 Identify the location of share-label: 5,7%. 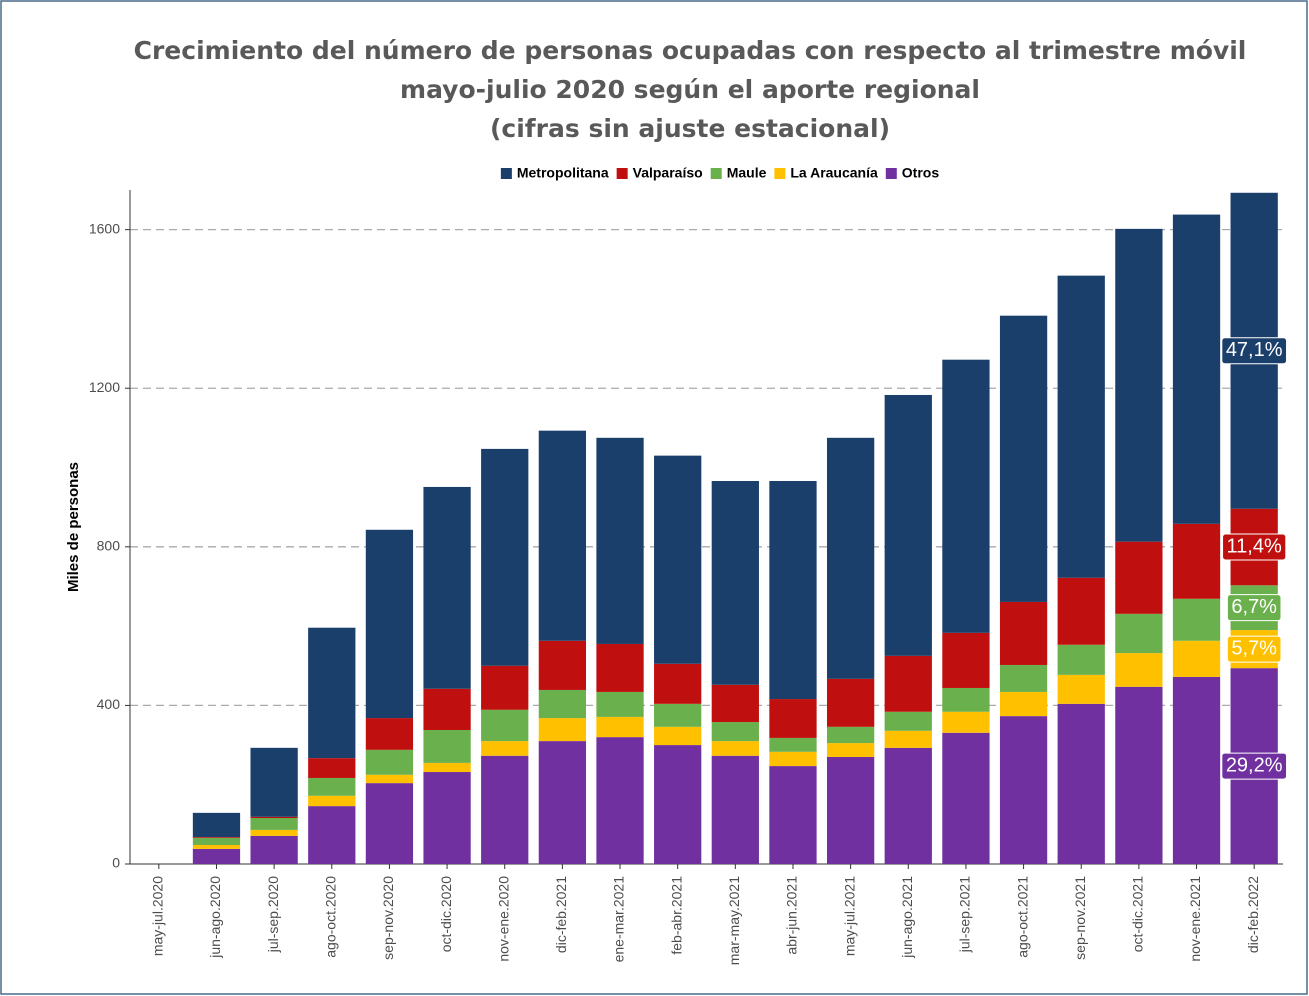
(1254, 648).